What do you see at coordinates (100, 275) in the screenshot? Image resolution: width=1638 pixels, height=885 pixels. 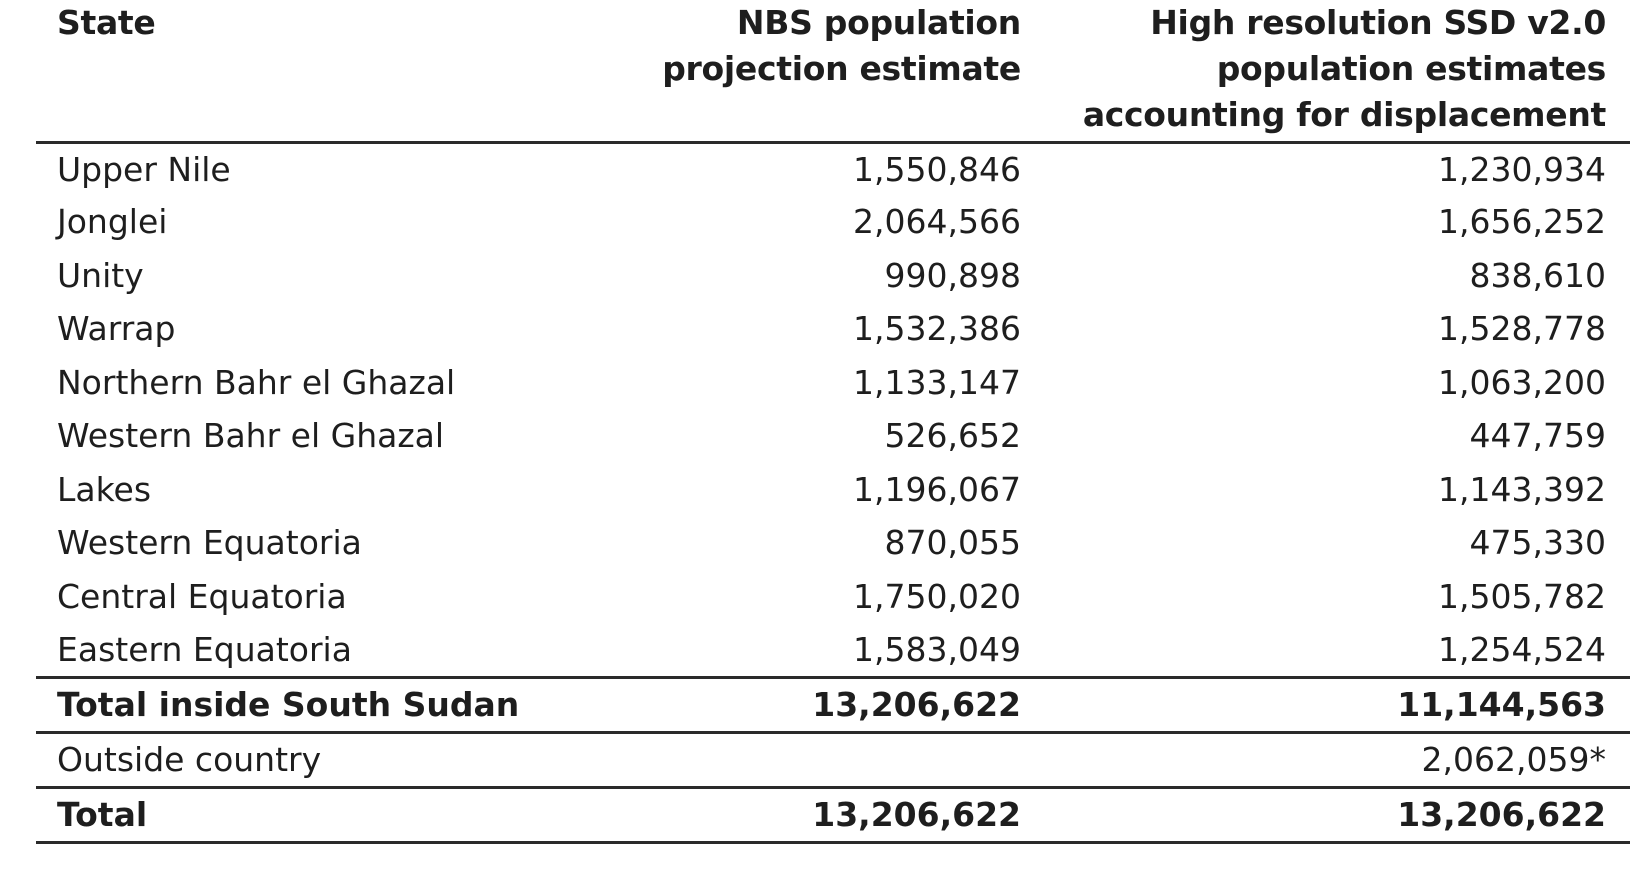 I see `state-cell: Unity` at bounding box center [100, 275].